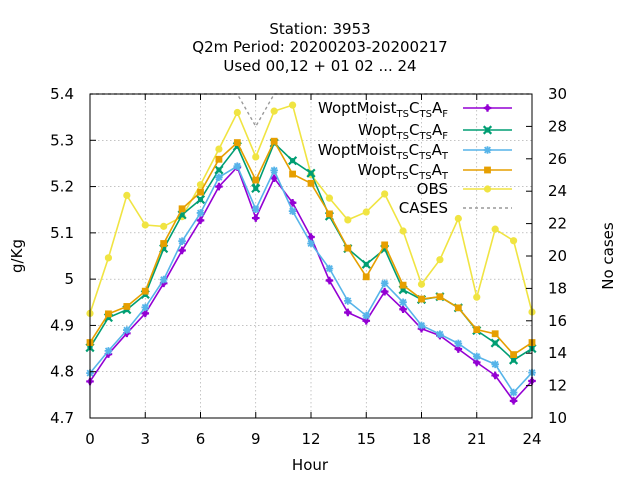  Describe the element at coordinates (557, 224) in the screenshot. I see `y2-tick-label: 22` at that location.